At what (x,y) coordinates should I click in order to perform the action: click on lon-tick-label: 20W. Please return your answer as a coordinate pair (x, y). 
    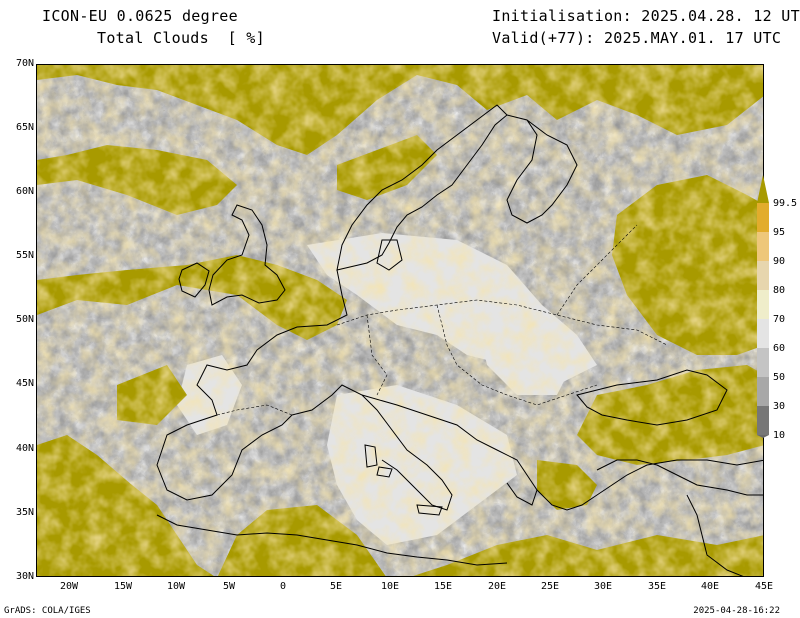
    Looking at the image, I should click on (69, 586).